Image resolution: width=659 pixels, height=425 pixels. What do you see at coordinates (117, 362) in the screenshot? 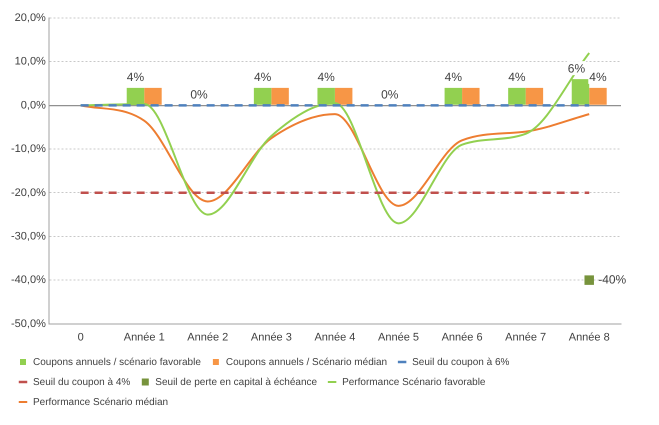
I see `legend-label: Coupons annuels / scénario favorable` at bounding box center [117, 362].